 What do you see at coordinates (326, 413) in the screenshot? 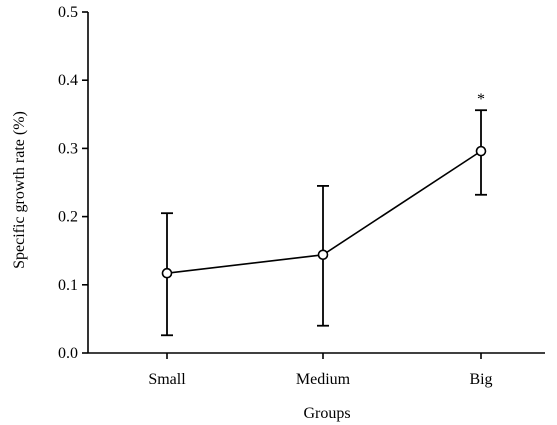
I see `x-axis-title: Groups` at bounding box center [326, 413].